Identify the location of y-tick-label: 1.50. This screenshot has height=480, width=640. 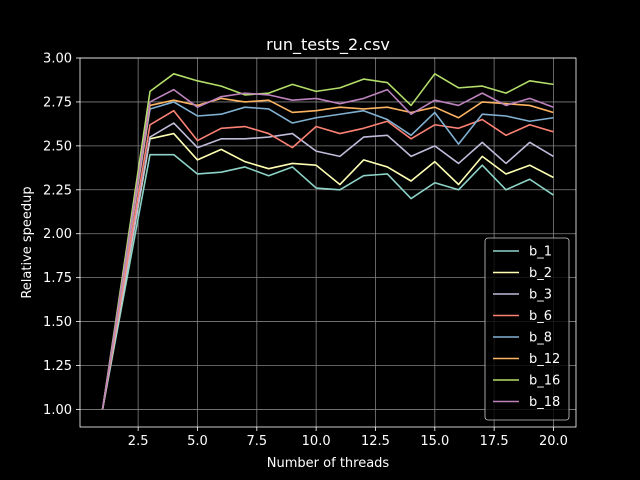
(57, 322).